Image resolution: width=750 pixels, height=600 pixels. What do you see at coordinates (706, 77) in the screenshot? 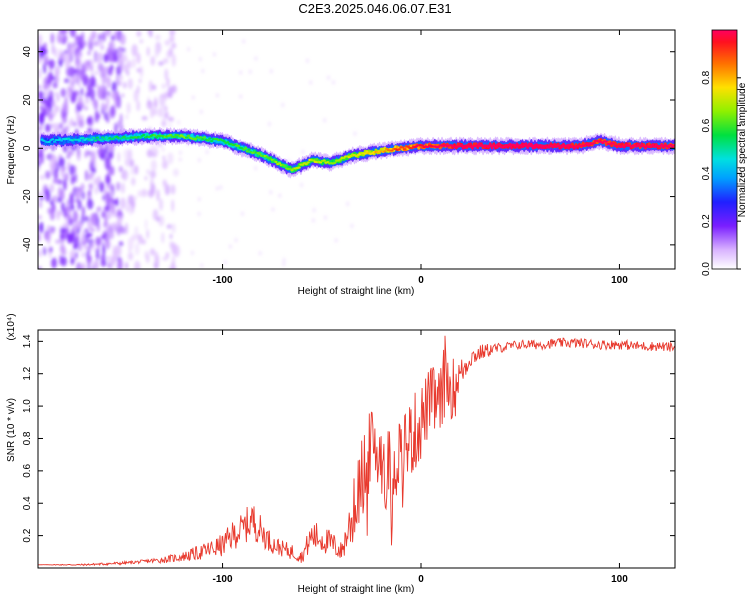
I see `colorbar-tick-label: 0.8` at bounding box center [706, 77].